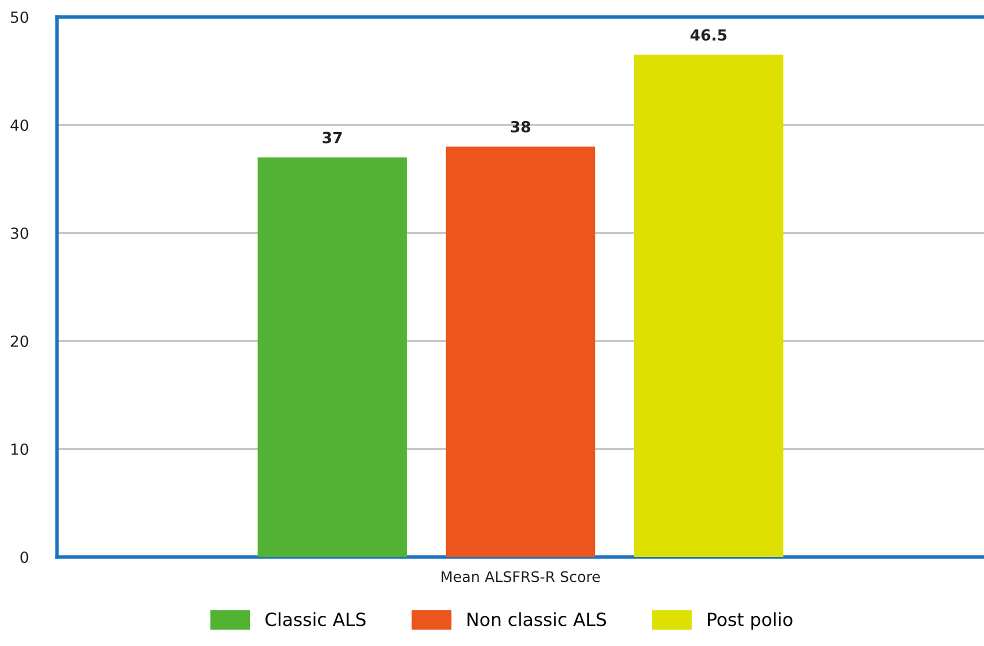 The image size is (984, 646). What do you see at coordinates (750, 621) in the screenshot?
I see `legend-label: Post polio` at bounding box center [750, 621].